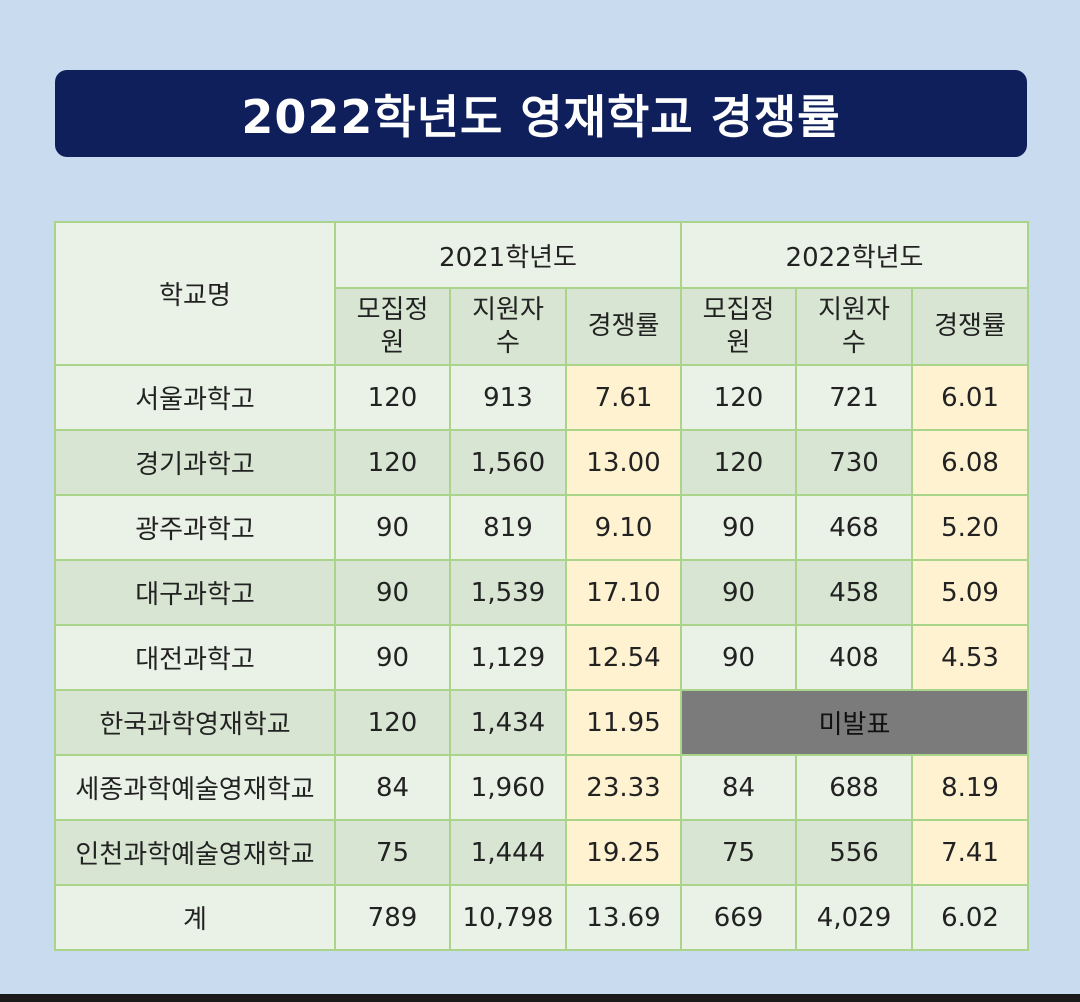 Image resolution: width=1080 pixels, height=1002 pixels. Describe the element at coordinates (855, 722) in the screenshot. I see `unreleased-cell: 미발표` at that location.